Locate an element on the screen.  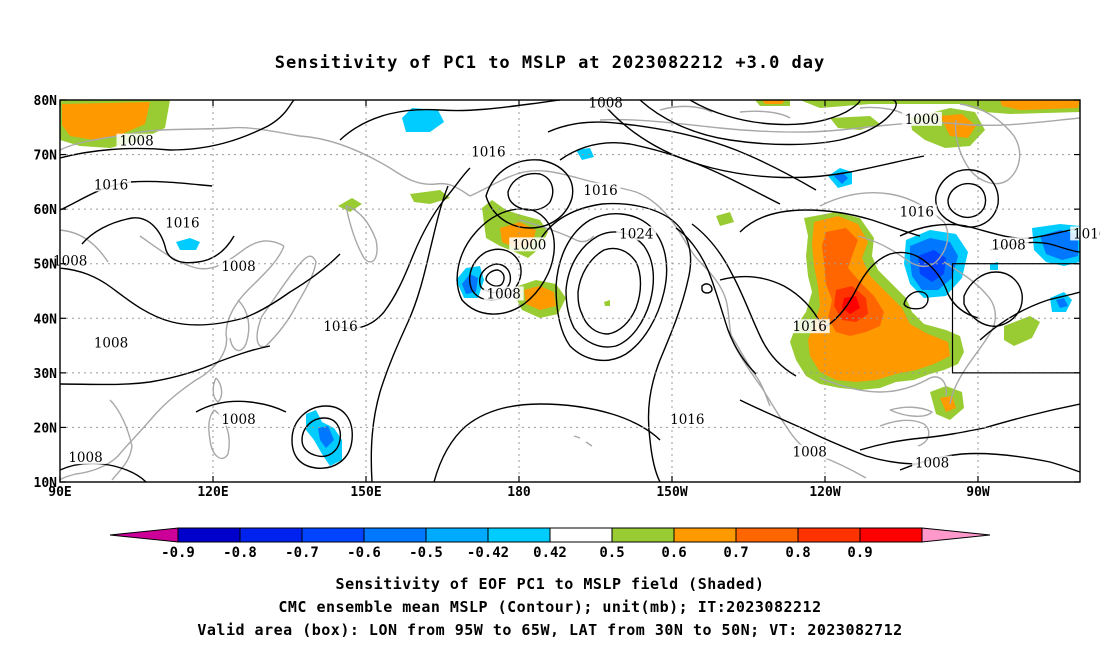
contour-1008-tropic-e is located at coordinates (969, 427).